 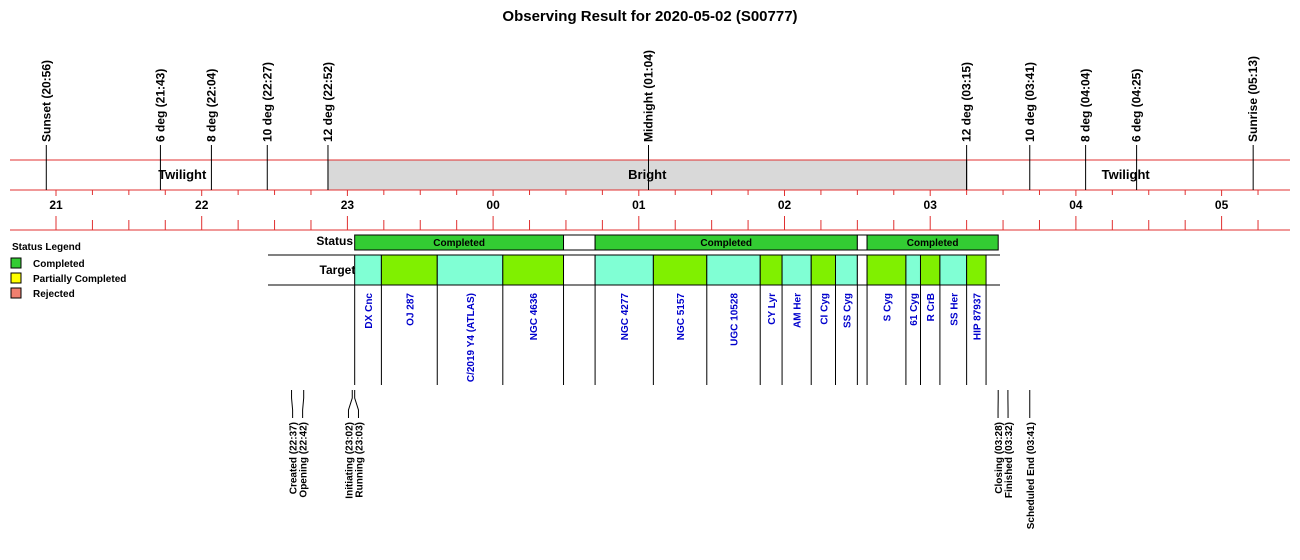 I want to click on target-label: C/2019 Y4 (ATLAS), so click(x=471, y=337).